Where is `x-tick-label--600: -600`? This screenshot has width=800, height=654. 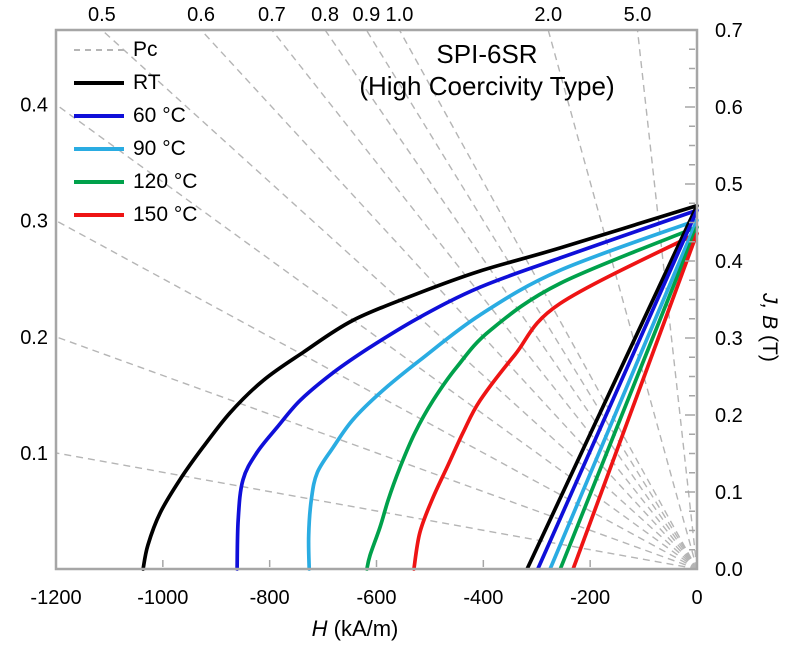 x-tick-label--600: -600 is located at coordinates (376, 598).